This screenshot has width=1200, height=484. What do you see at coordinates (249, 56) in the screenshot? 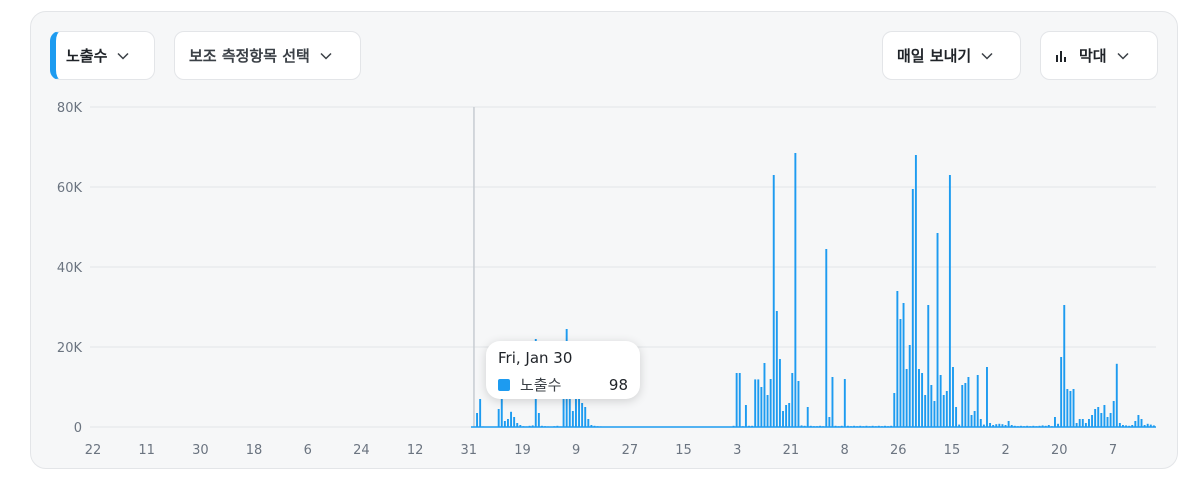
I see `secondary-metric-label: 보조 측정항목 선택` at bounding box center [249, 56].